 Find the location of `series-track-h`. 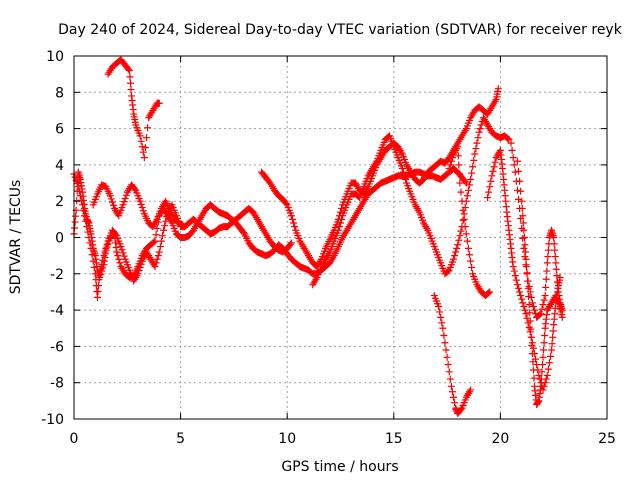

series-track-h is located at coordinates (469, 221).